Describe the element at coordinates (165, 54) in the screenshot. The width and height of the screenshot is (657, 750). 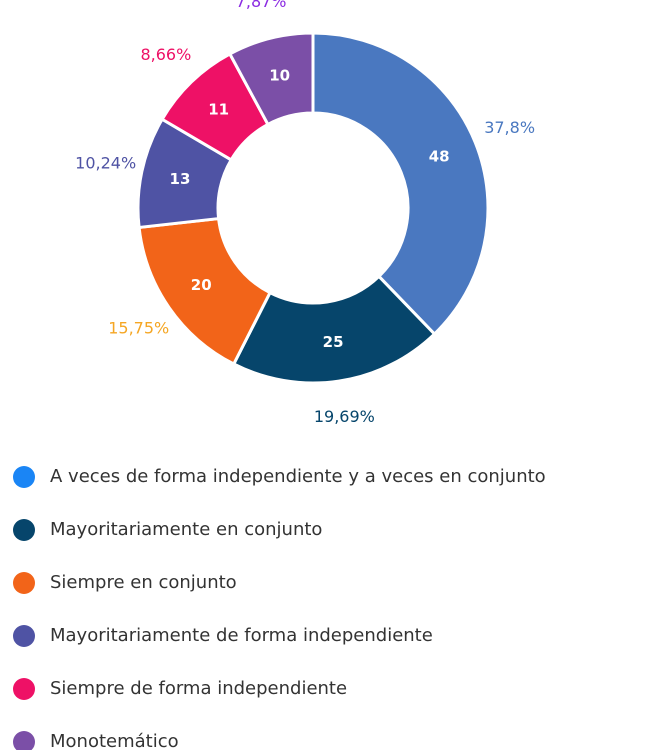
I see `percent-label: 8,66%` at that location.